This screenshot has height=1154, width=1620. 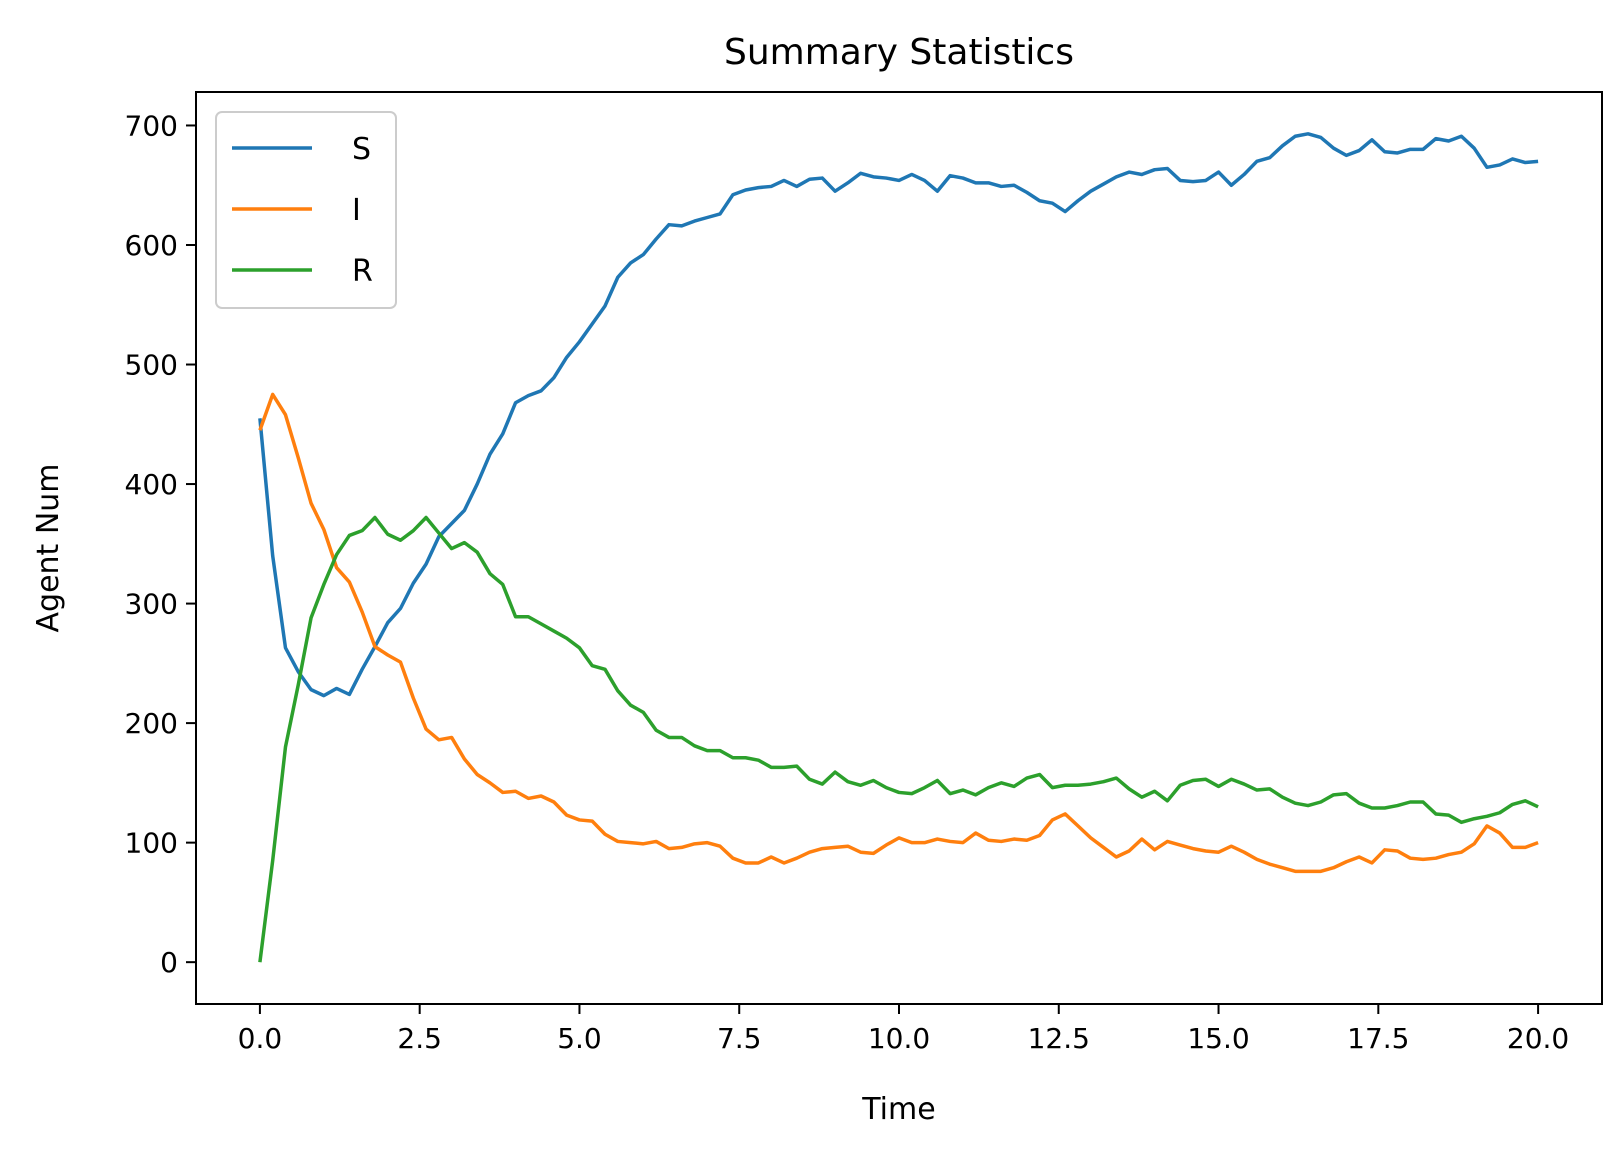 I want to click on x-tick-label: 17.5, so click(x=1378, y=1038).